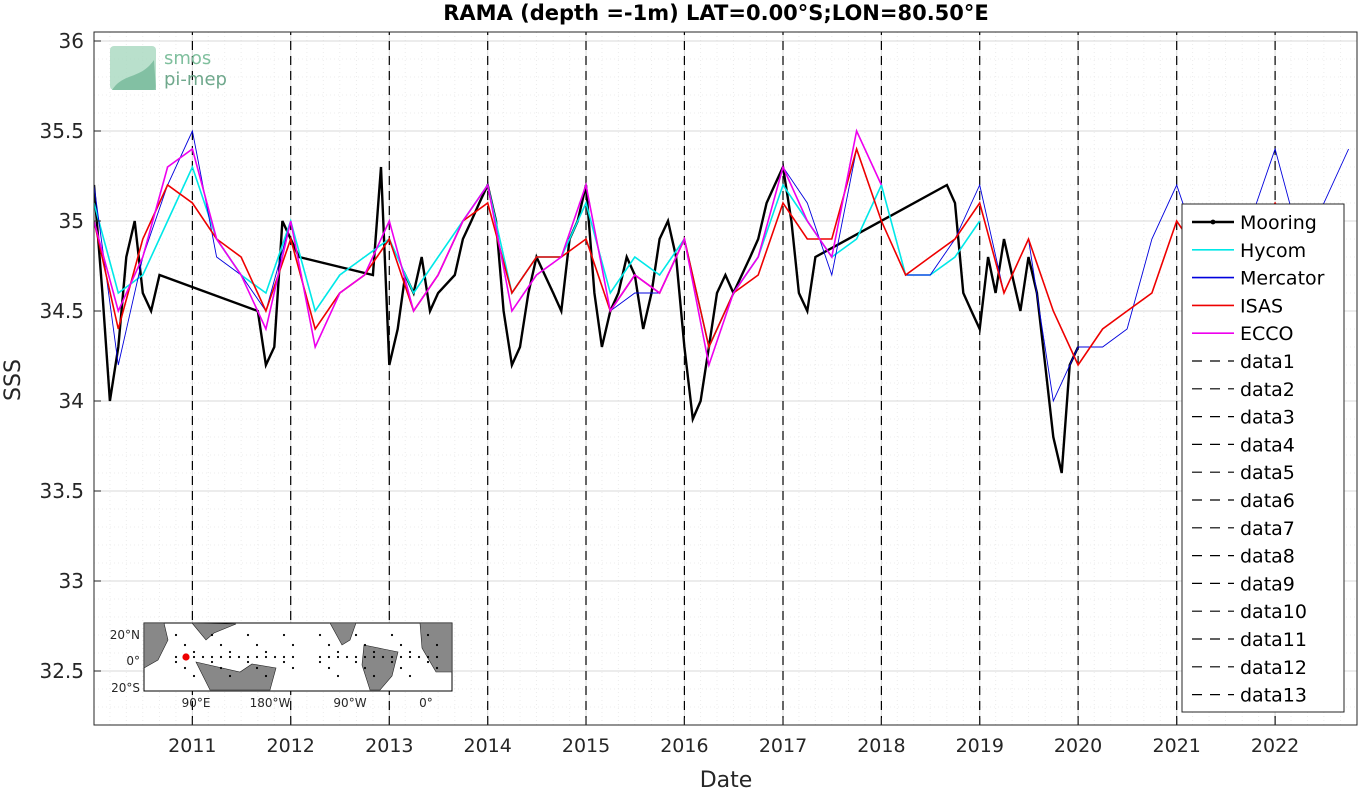 Image resolution: width=1358 pixels, height=790 pixels. Describe the element at coordinates (716, 13) in the screenshot. I see `chart-title: RAMA (depth =-1m) LAT=0.00°S;LON=80.50°E` at that location.